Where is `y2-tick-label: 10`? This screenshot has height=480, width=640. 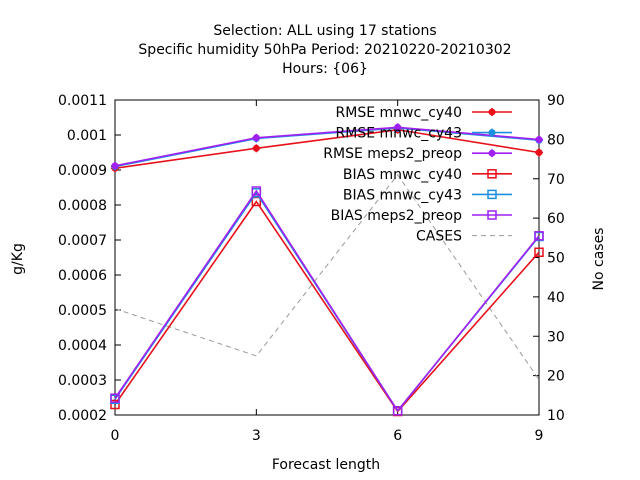 y2-tick-label: 10 is located at coordinates (556, 416).